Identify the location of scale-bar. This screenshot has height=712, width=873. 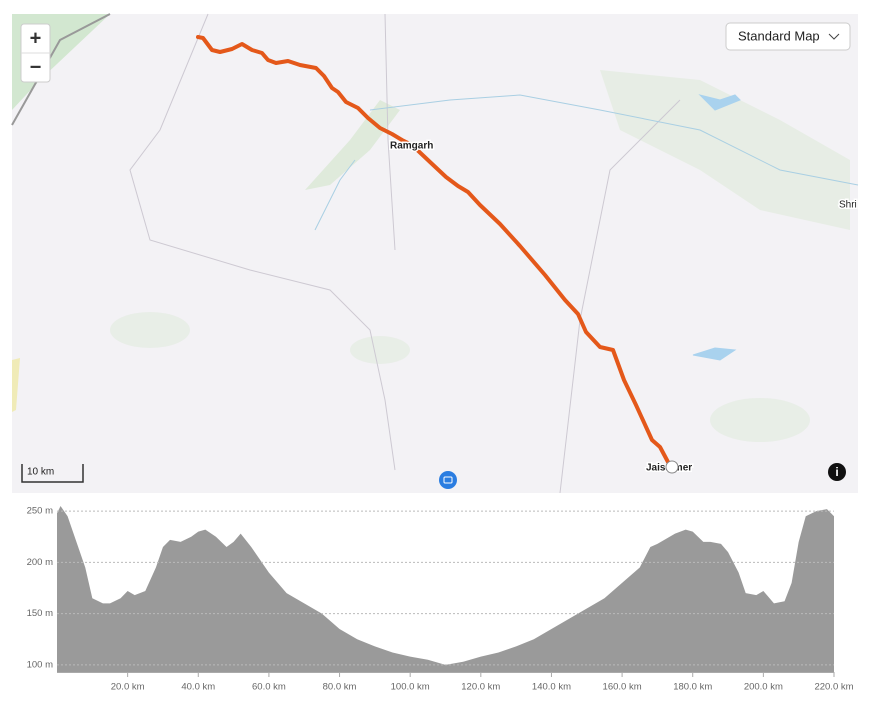
(52, 473).